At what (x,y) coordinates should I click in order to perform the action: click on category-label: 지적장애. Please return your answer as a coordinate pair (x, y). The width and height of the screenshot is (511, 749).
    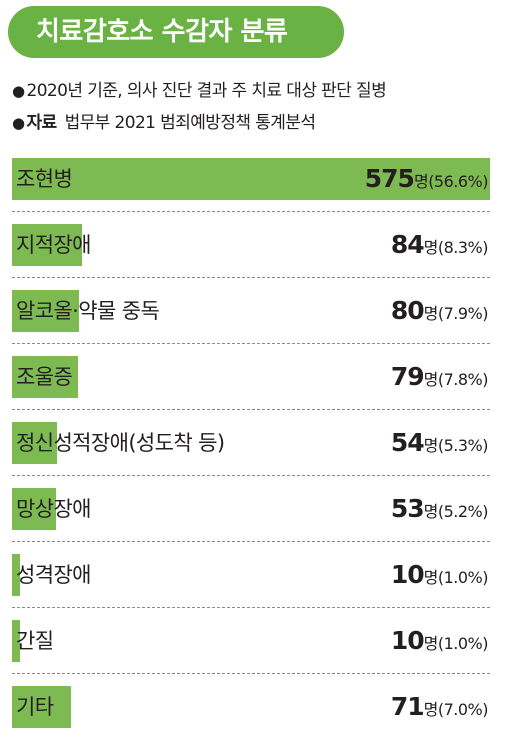
    Looking at the image, I should click on (53, 245).